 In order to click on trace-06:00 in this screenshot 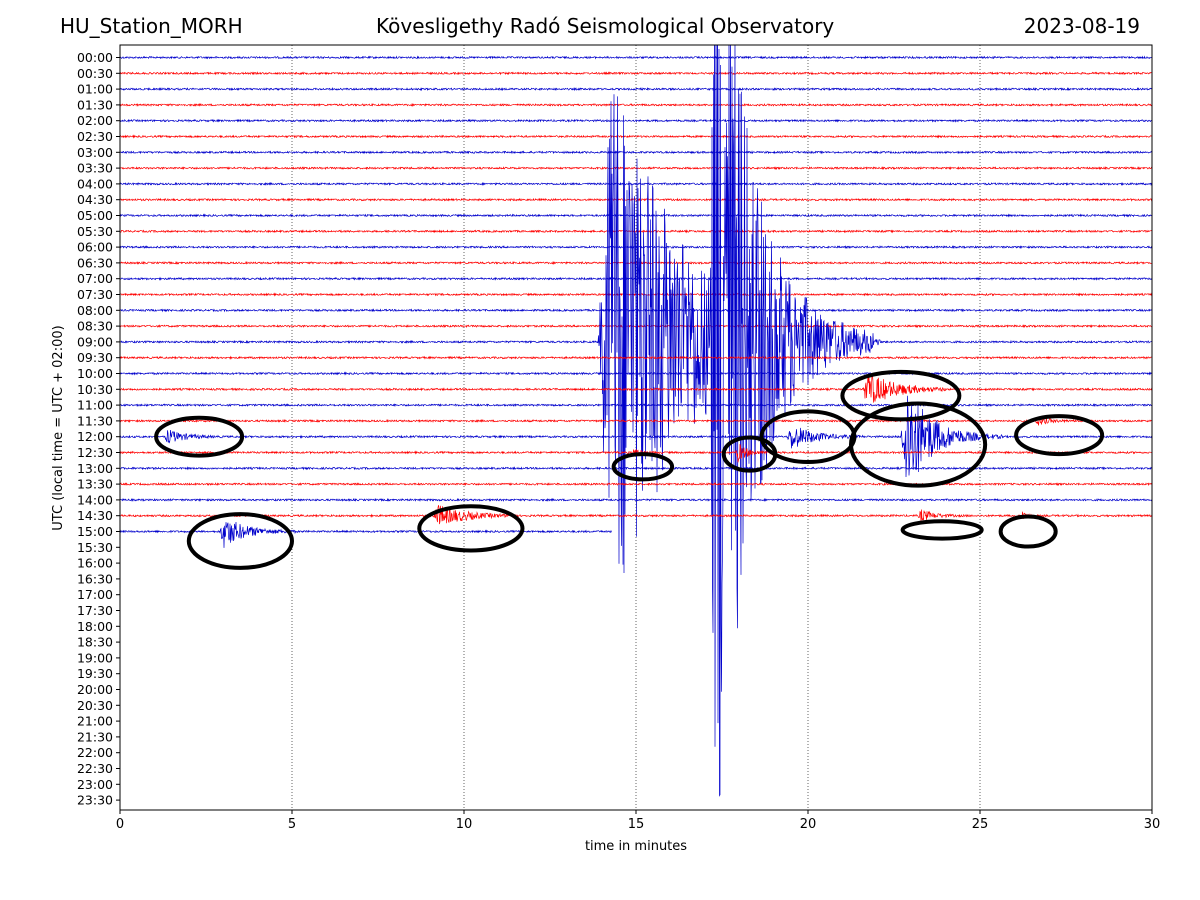, I will do `click(636, 247)`.